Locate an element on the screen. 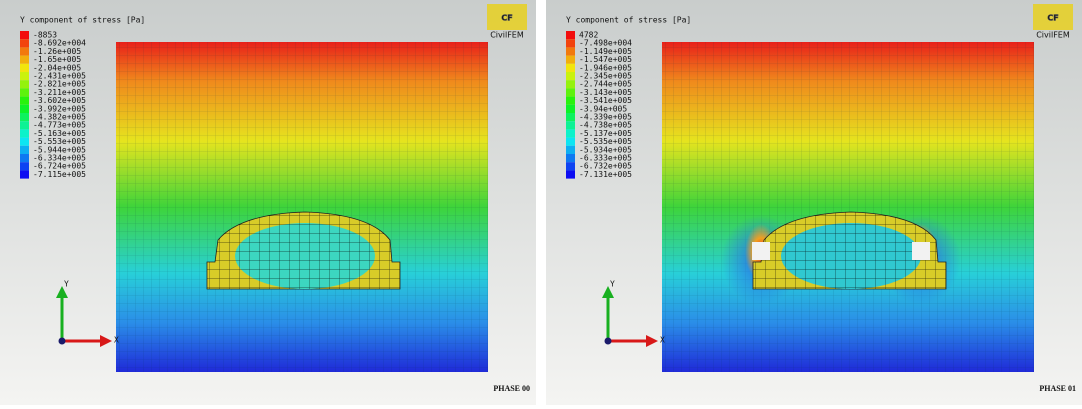 This screenshot has height=409, width=1082. legend-label: -7.498e+004 is located at coordinates (605, 43).